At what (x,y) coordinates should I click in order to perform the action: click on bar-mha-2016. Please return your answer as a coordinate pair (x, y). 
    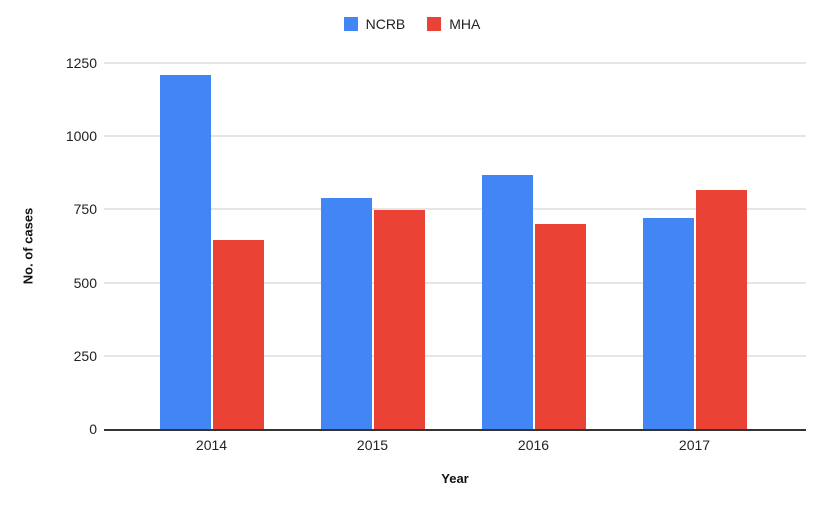
    Looking at the image, I should click on (560, 326).